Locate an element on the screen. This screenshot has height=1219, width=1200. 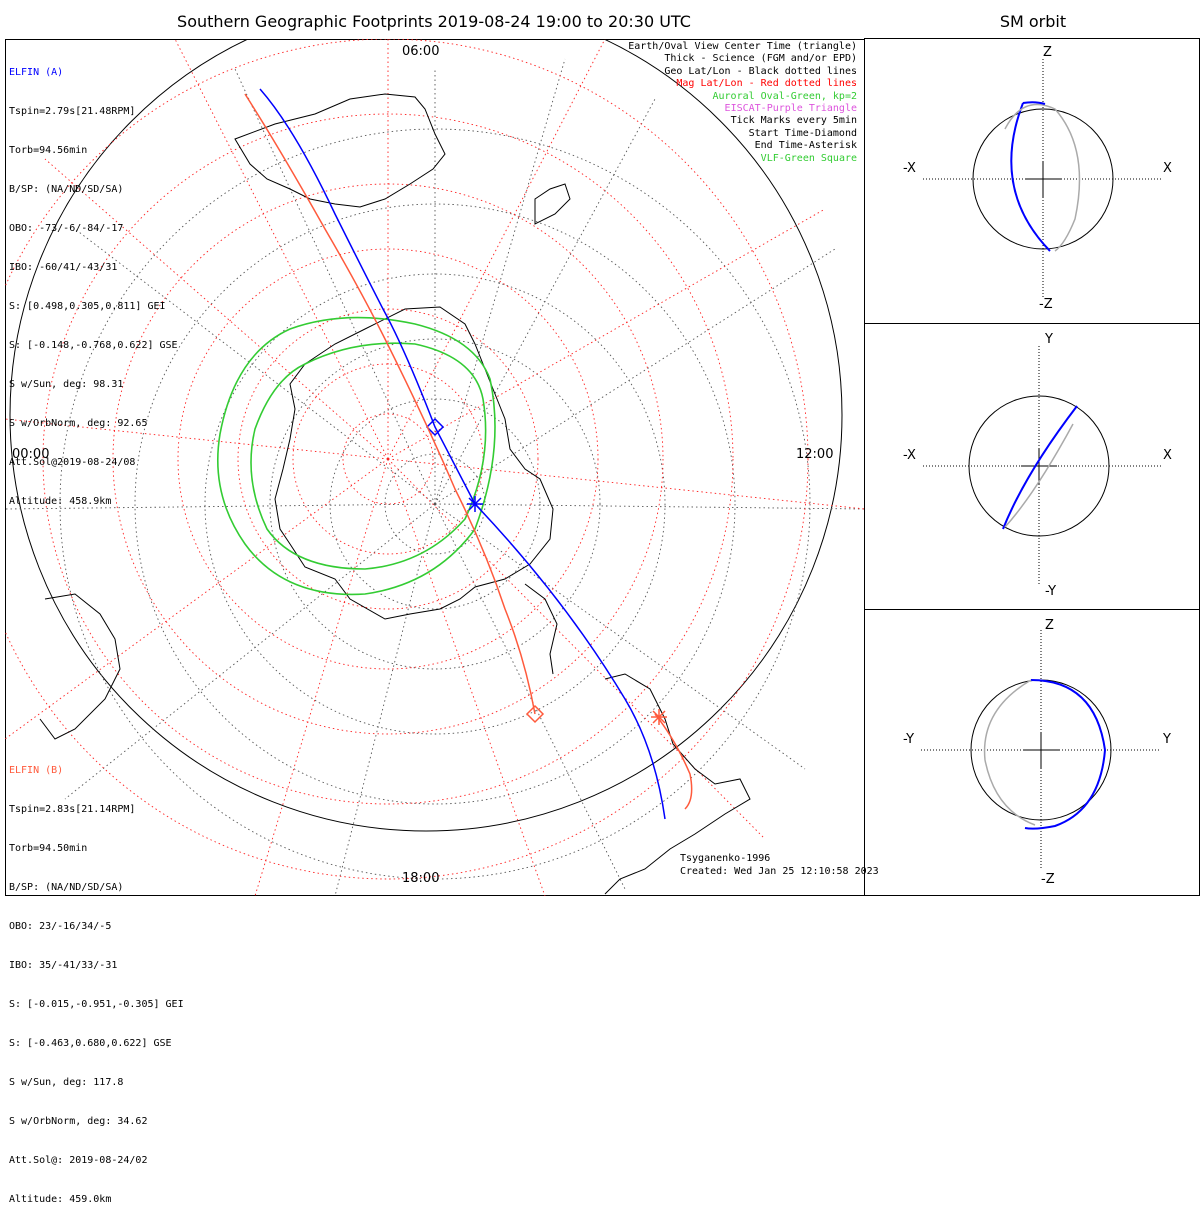
sm-xy-h-pos: X is located at coordinates (1167, 455).